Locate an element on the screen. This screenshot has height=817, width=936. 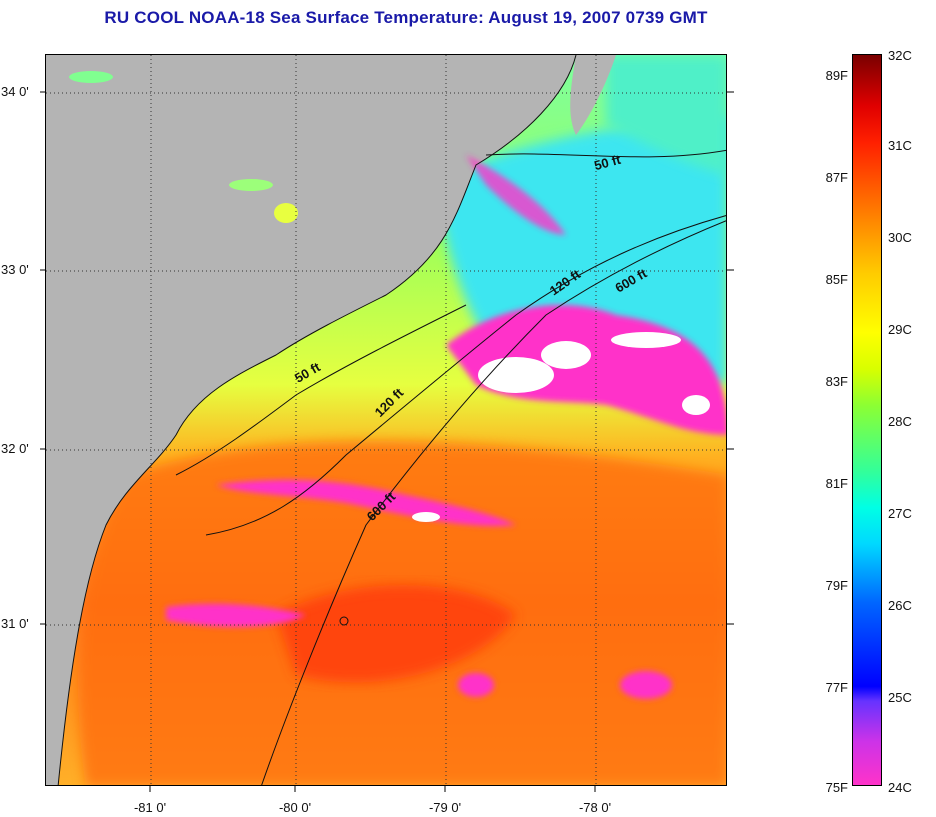
longitude-label: -79 0' is located at coordinates (445, 807).